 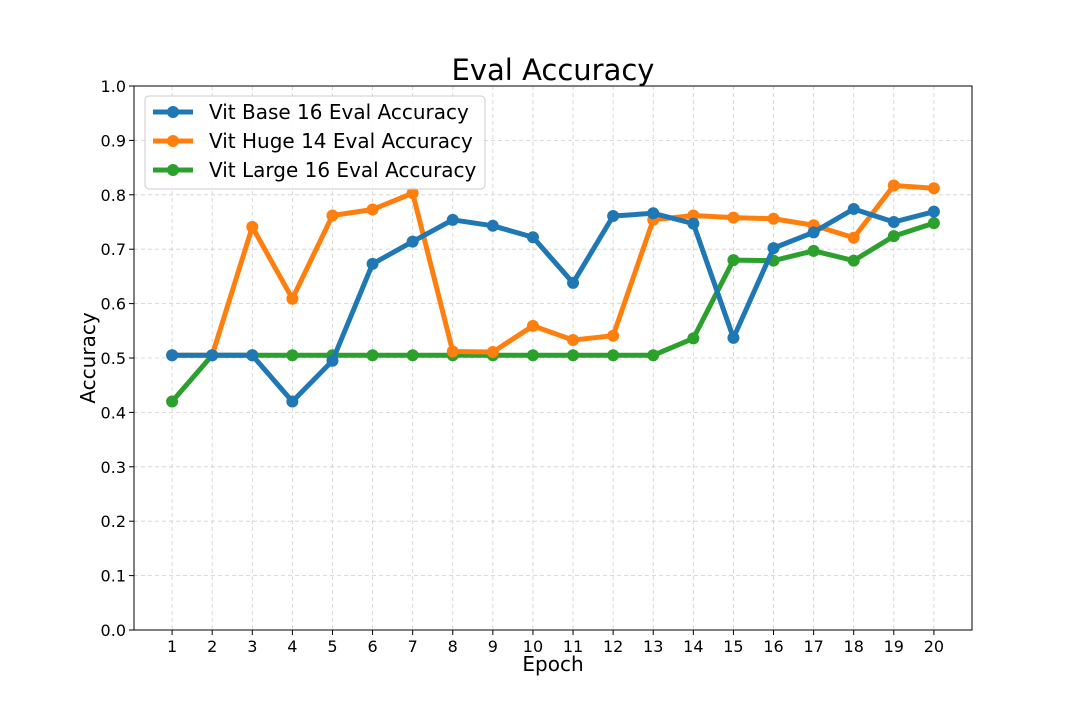 I want to click on x-tick-label: 18, so click(x=854, y=646).